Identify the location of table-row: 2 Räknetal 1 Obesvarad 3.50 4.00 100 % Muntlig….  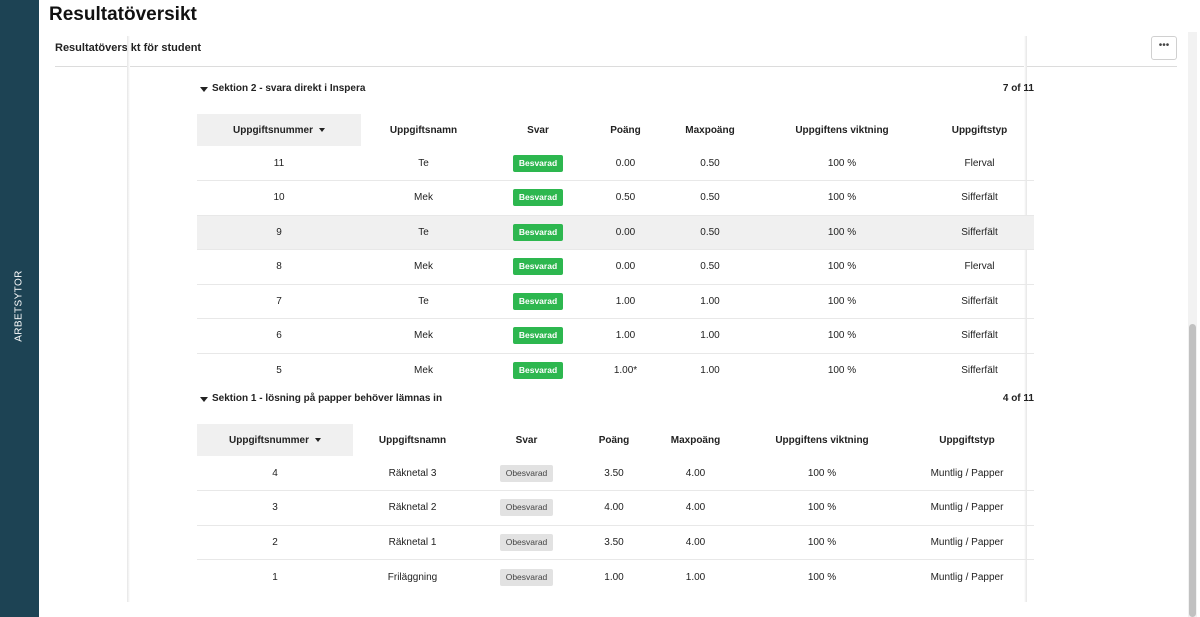
(615, 542).